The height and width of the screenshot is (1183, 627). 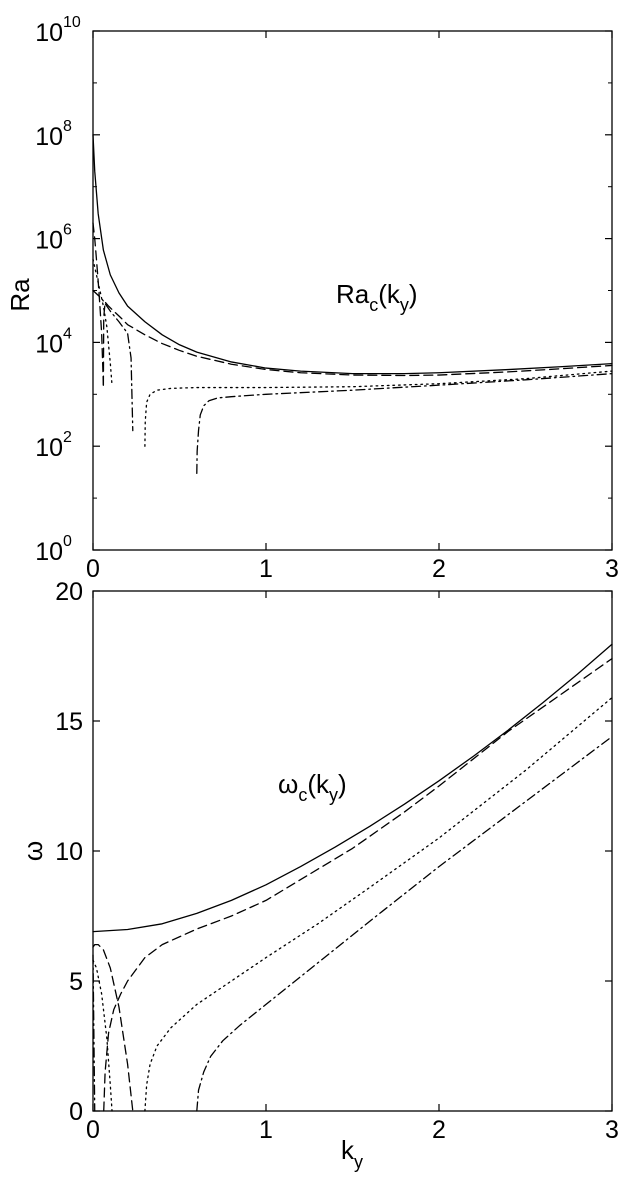 I want to click on bottom-annotation-end: ), so click(x=342, y=784).